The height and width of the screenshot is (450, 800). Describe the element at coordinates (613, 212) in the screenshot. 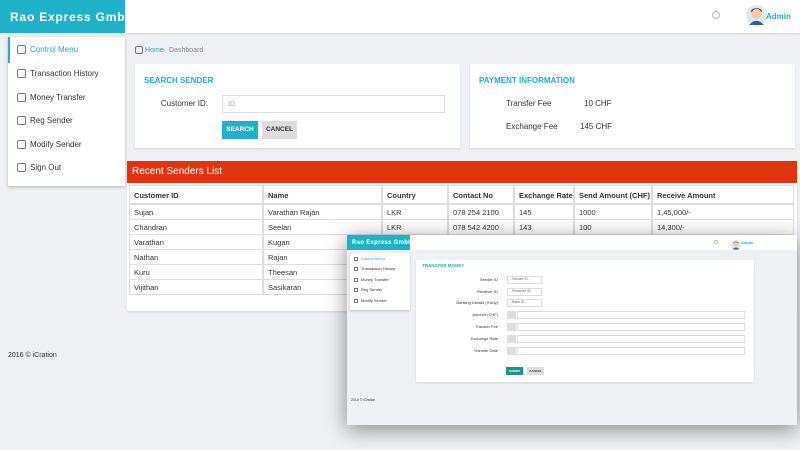

I see `table-cell: 1000` at that location.